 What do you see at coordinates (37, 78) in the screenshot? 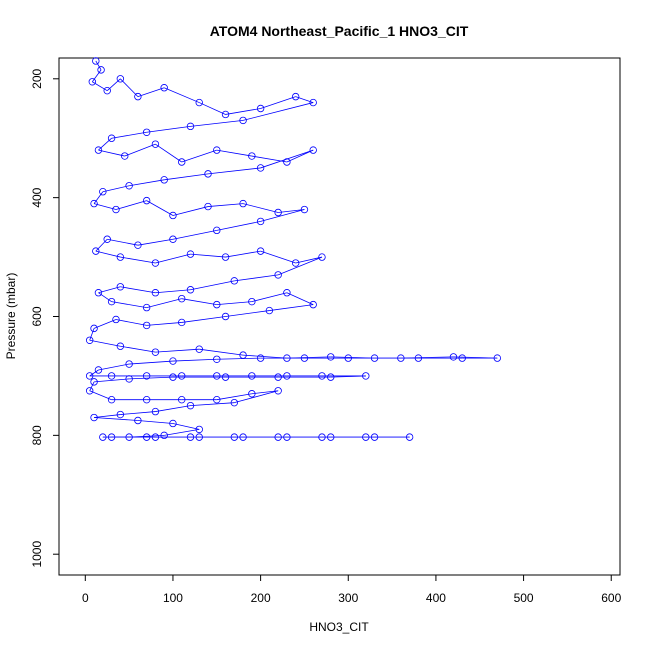
I see `y-tick-label: 200` at bounding box center [37, 78].